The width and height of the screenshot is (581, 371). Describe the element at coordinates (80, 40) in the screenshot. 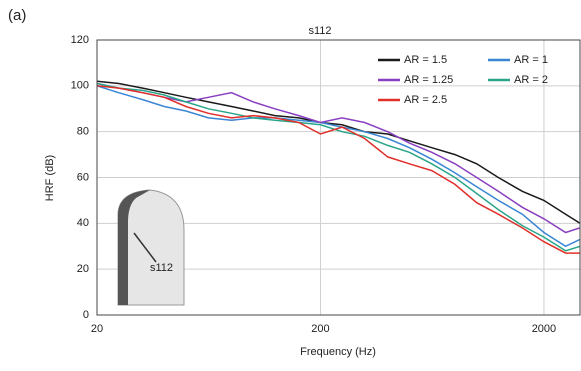

I see `y-tick-label: 120` at that location.